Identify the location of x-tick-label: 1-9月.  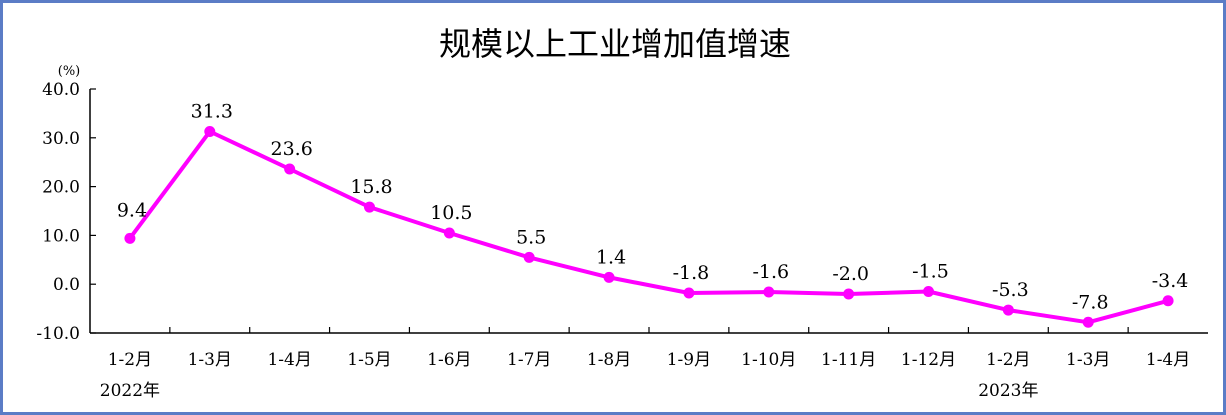
(689, 360).